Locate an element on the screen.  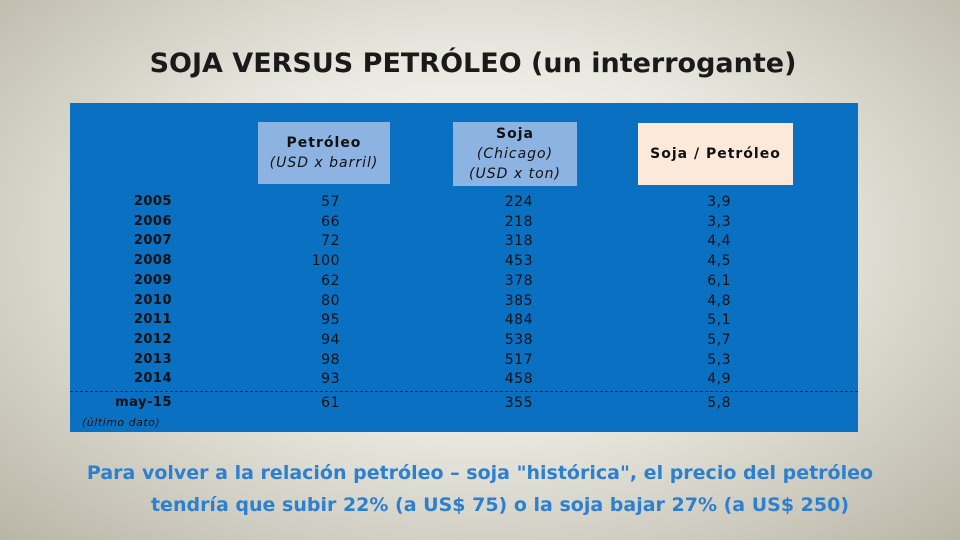
header-text: (Chicago) is located at coordinates (515, 154).